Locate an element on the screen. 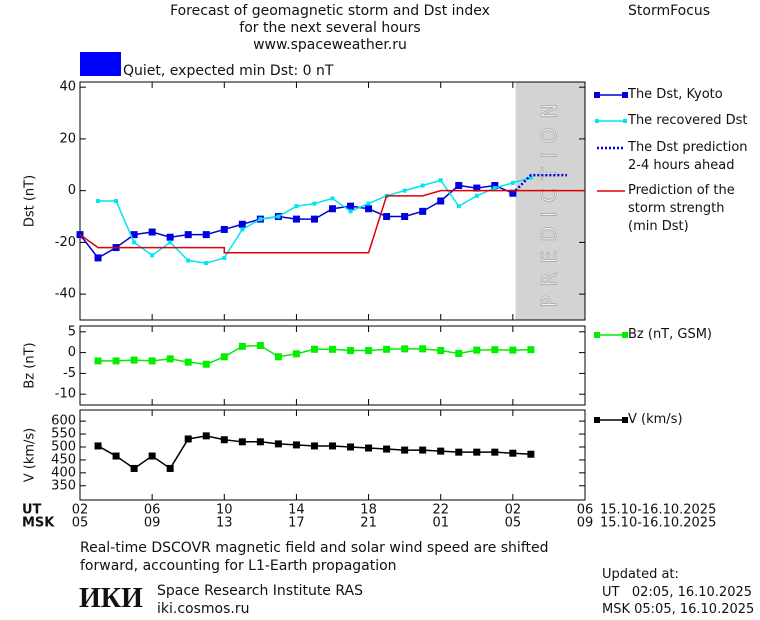 The image size is (760, 620). legend-label: V (km/s) is located at coordinates (655, 419).